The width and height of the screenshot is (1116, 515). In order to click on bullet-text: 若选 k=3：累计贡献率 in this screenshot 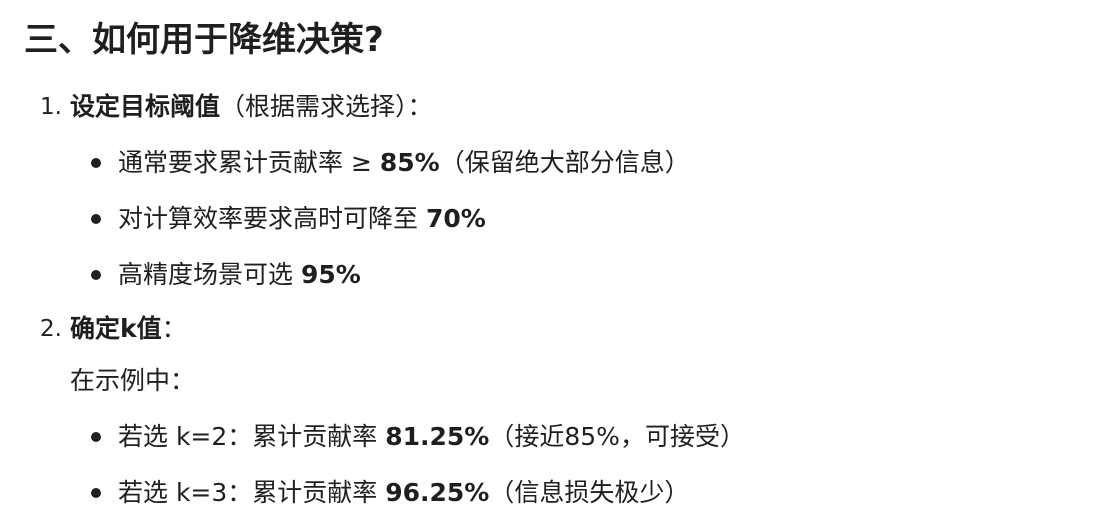, I will do `click(251, 492)`.